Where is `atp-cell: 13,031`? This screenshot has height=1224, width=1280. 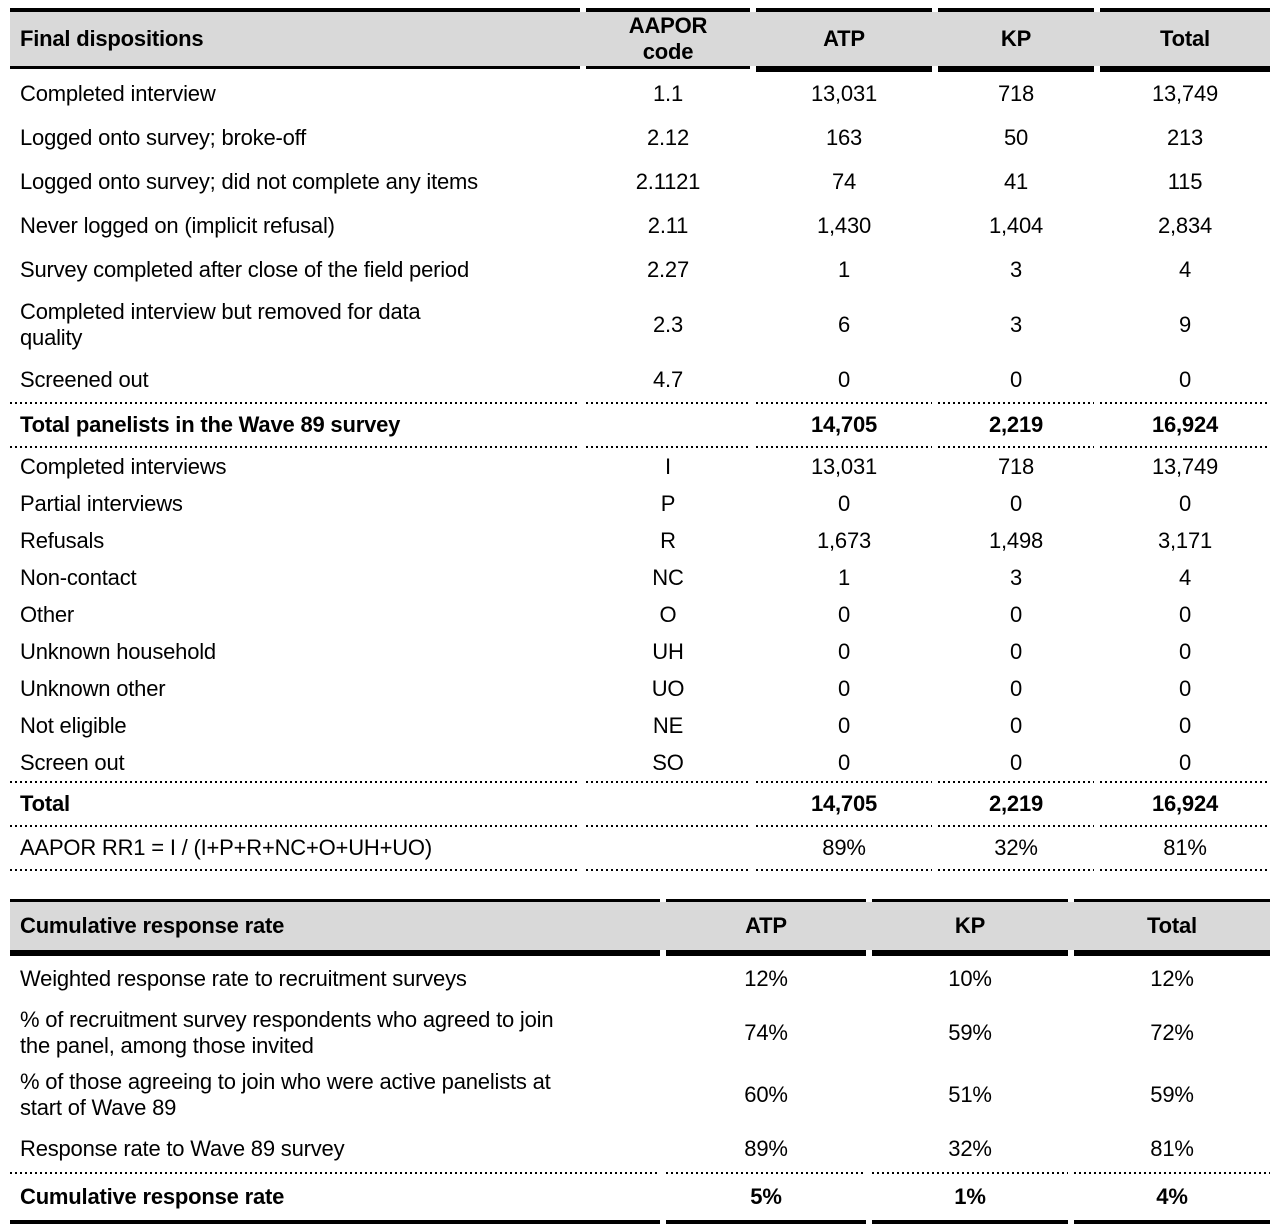 atp-cell: 13,031 is located at coordinates (844, 466).